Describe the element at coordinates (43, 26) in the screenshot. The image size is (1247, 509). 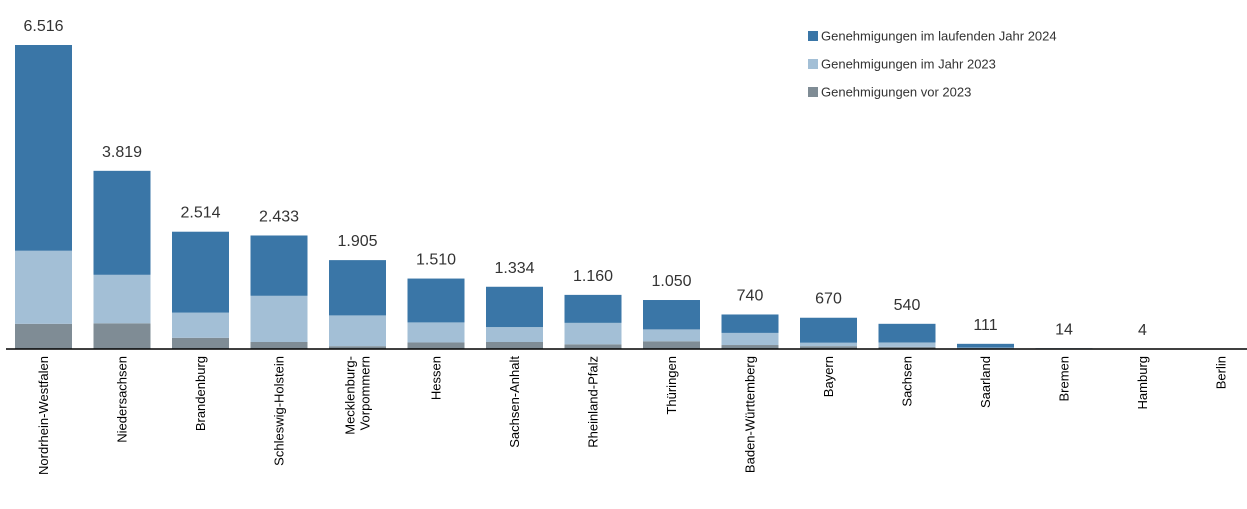
I see `total-value-label: 6.516` at that location.